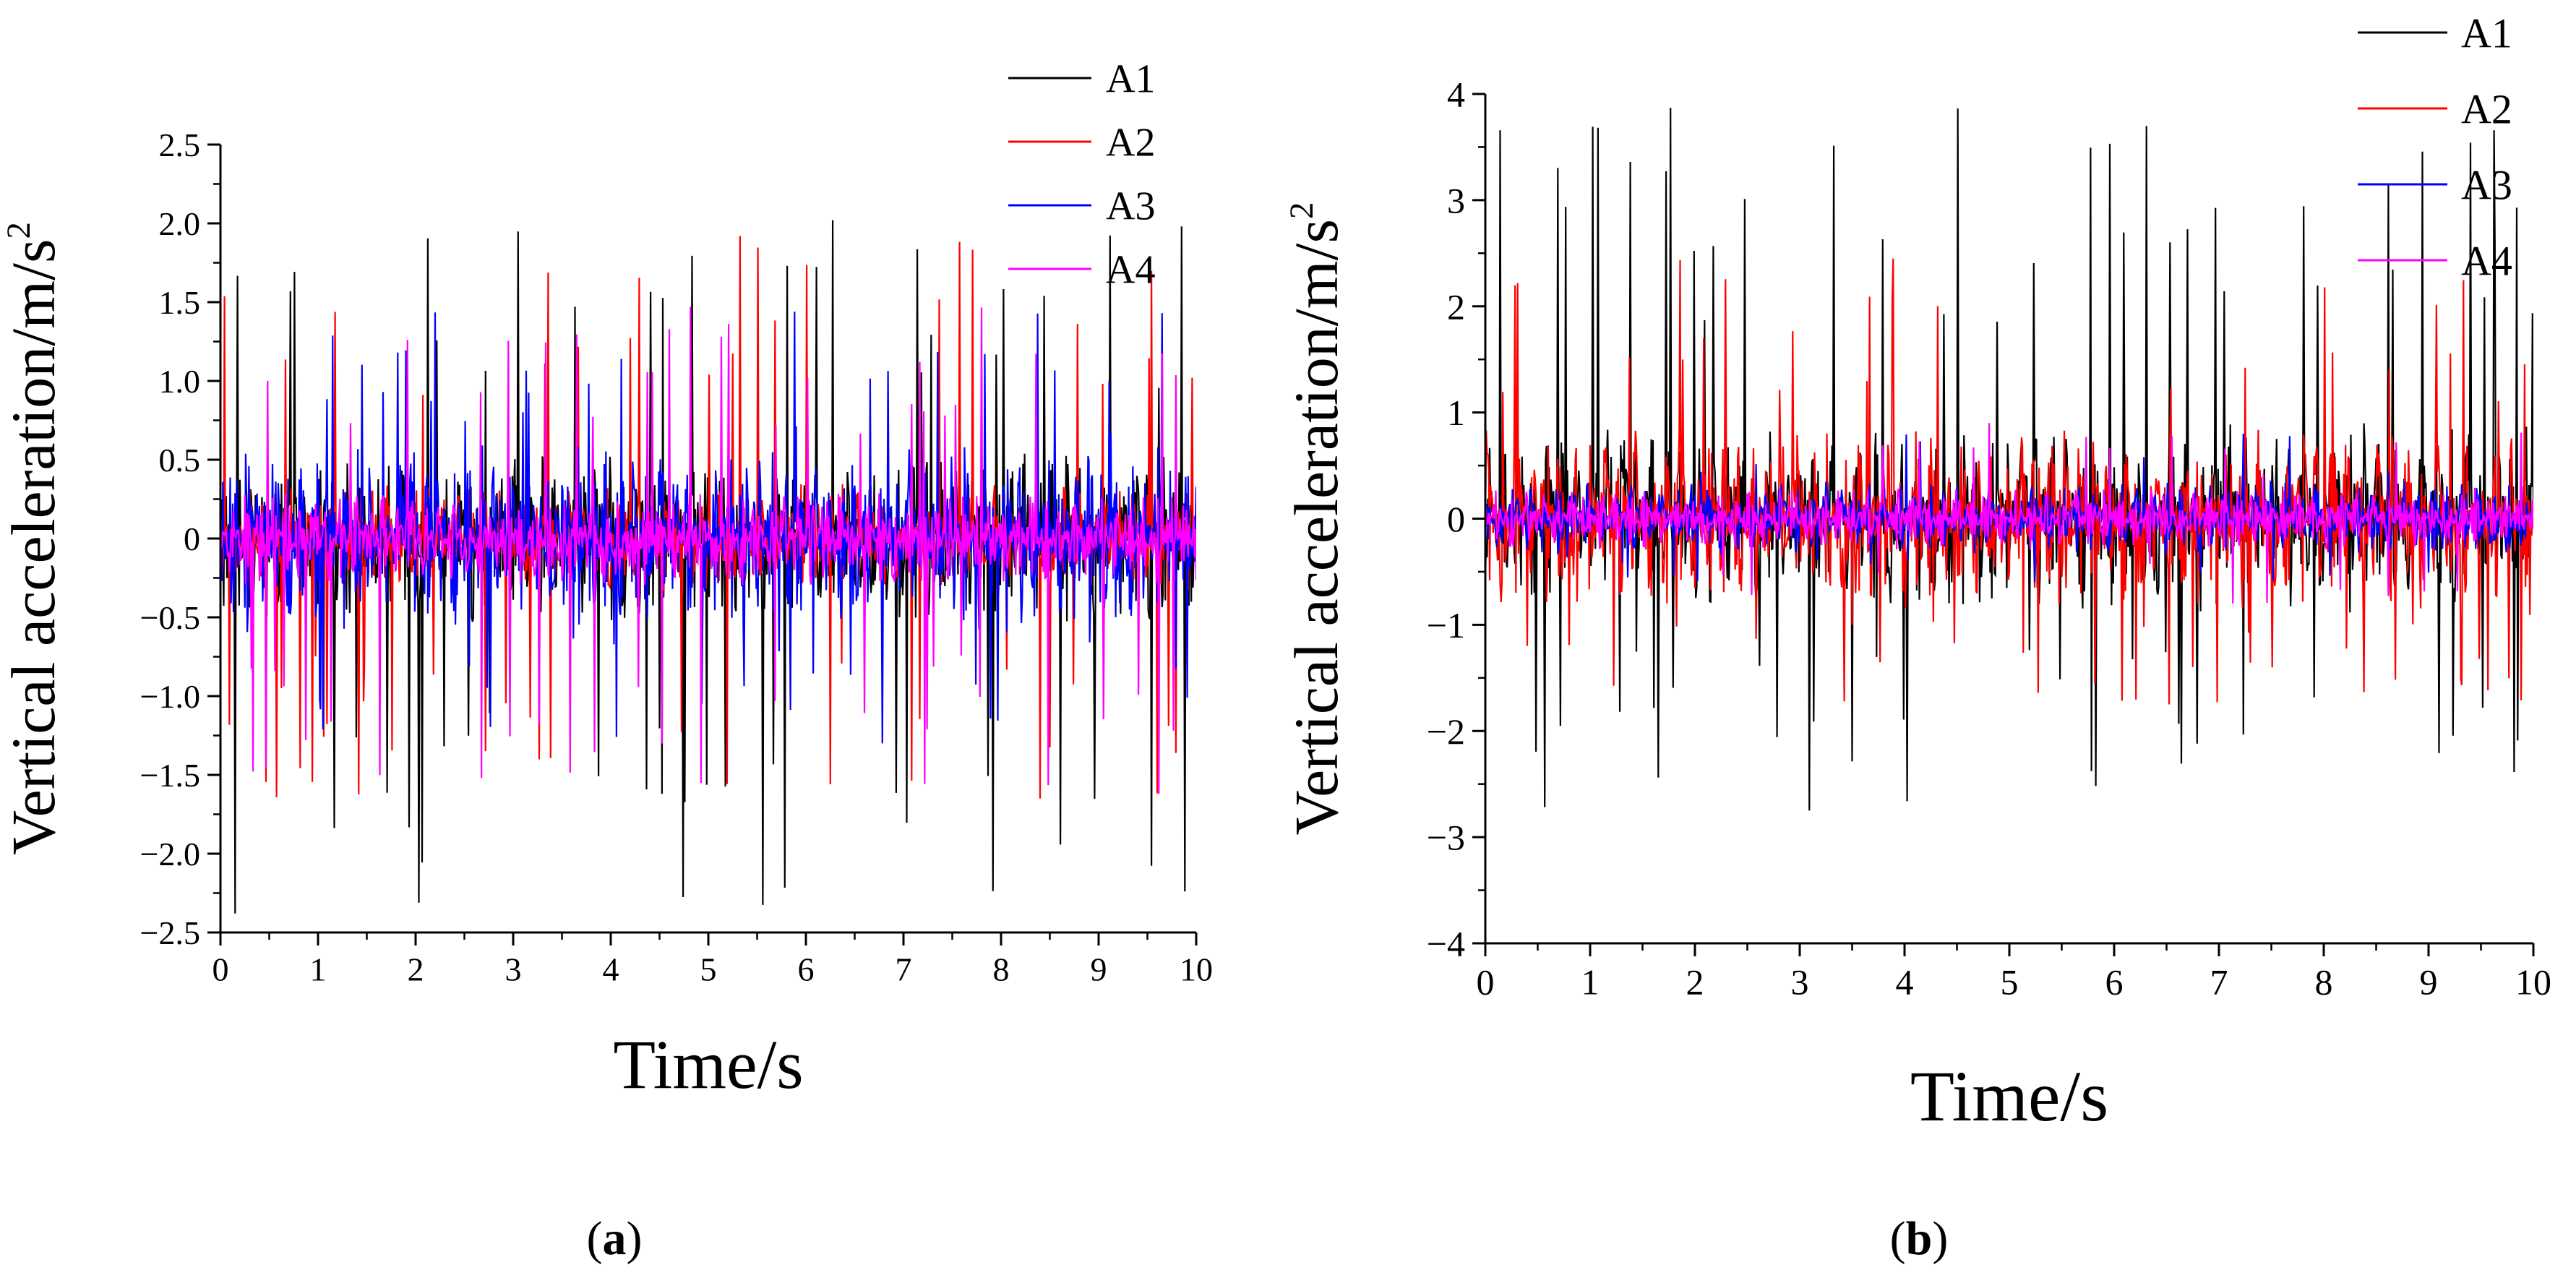  What do you see at coordinates (708, 528) in the screenshot?
I see `series-line-A3` at bounding box center [708, 528].